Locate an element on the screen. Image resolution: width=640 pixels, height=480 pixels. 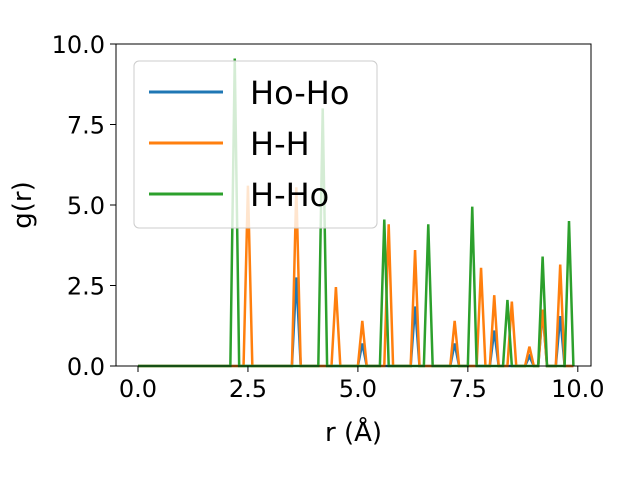
x-tick-label: 10.0 is located at coordinates (577, 389).